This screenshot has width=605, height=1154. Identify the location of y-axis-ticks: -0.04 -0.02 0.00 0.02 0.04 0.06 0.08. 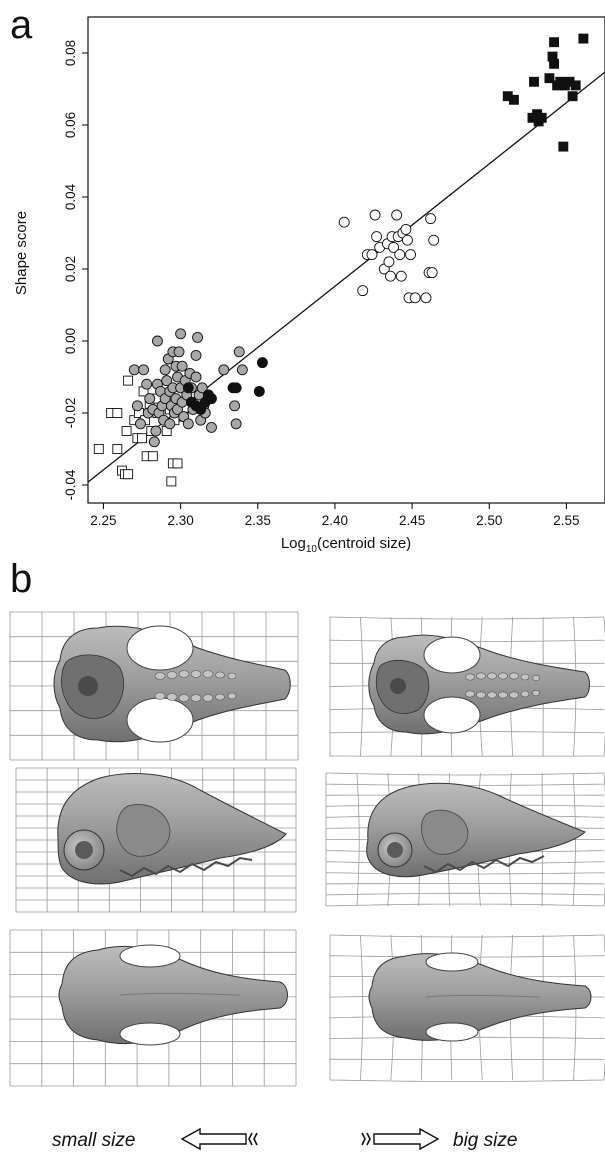
(75, 270).